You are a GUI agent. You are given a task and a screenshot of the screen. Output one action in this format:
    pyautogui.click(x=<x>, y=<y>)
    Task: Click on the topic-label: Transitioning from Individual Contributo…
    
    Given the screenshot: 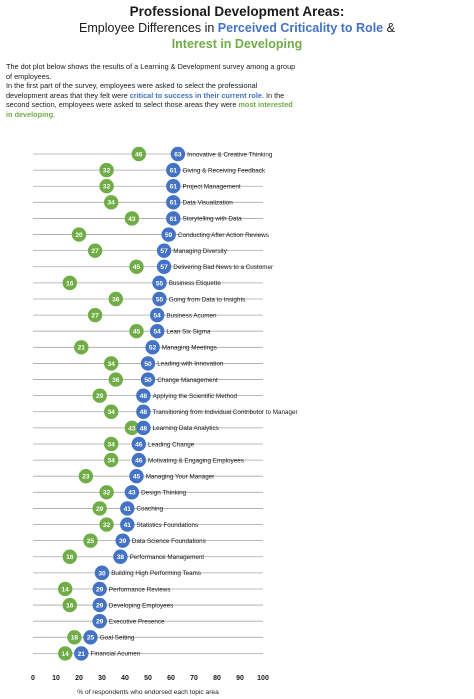 What is the action you would take?
    pyautogui.click(x=225, y=412)
    